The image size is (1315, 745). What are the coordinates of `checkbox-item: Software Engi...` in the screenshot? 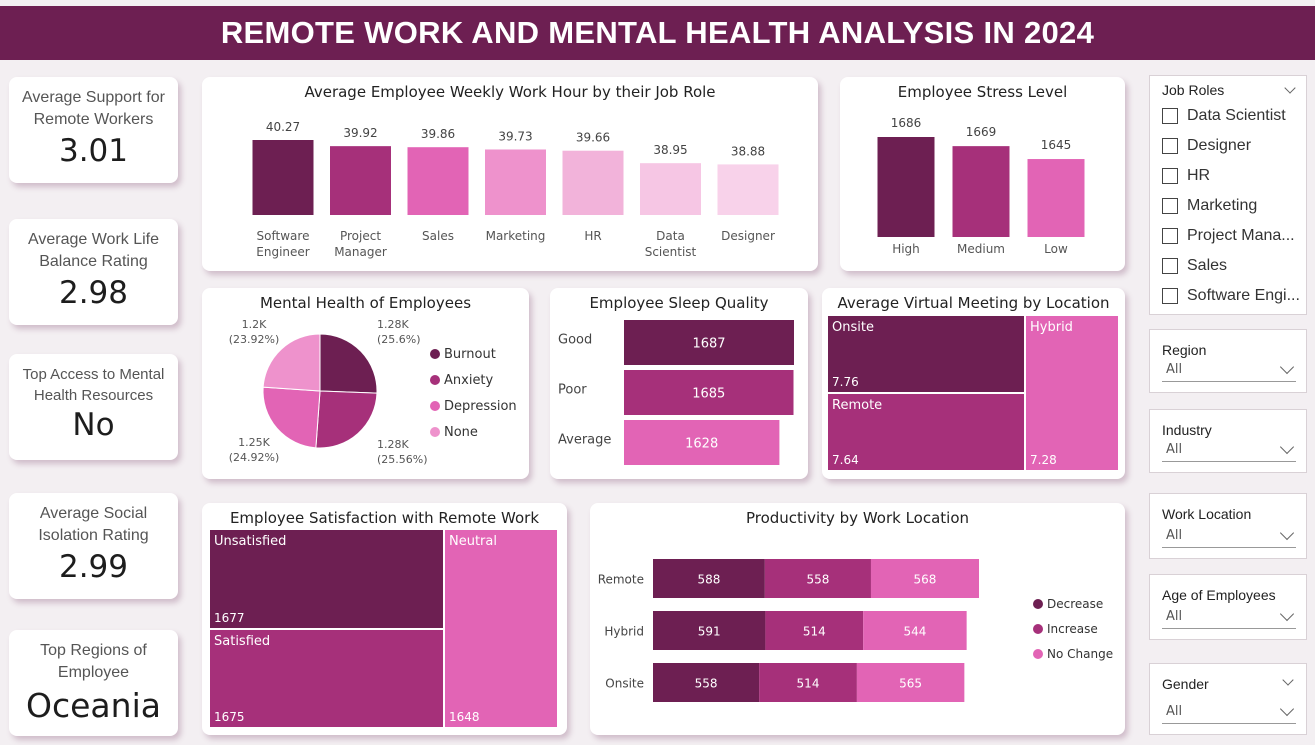 It's located at (1231, 296).